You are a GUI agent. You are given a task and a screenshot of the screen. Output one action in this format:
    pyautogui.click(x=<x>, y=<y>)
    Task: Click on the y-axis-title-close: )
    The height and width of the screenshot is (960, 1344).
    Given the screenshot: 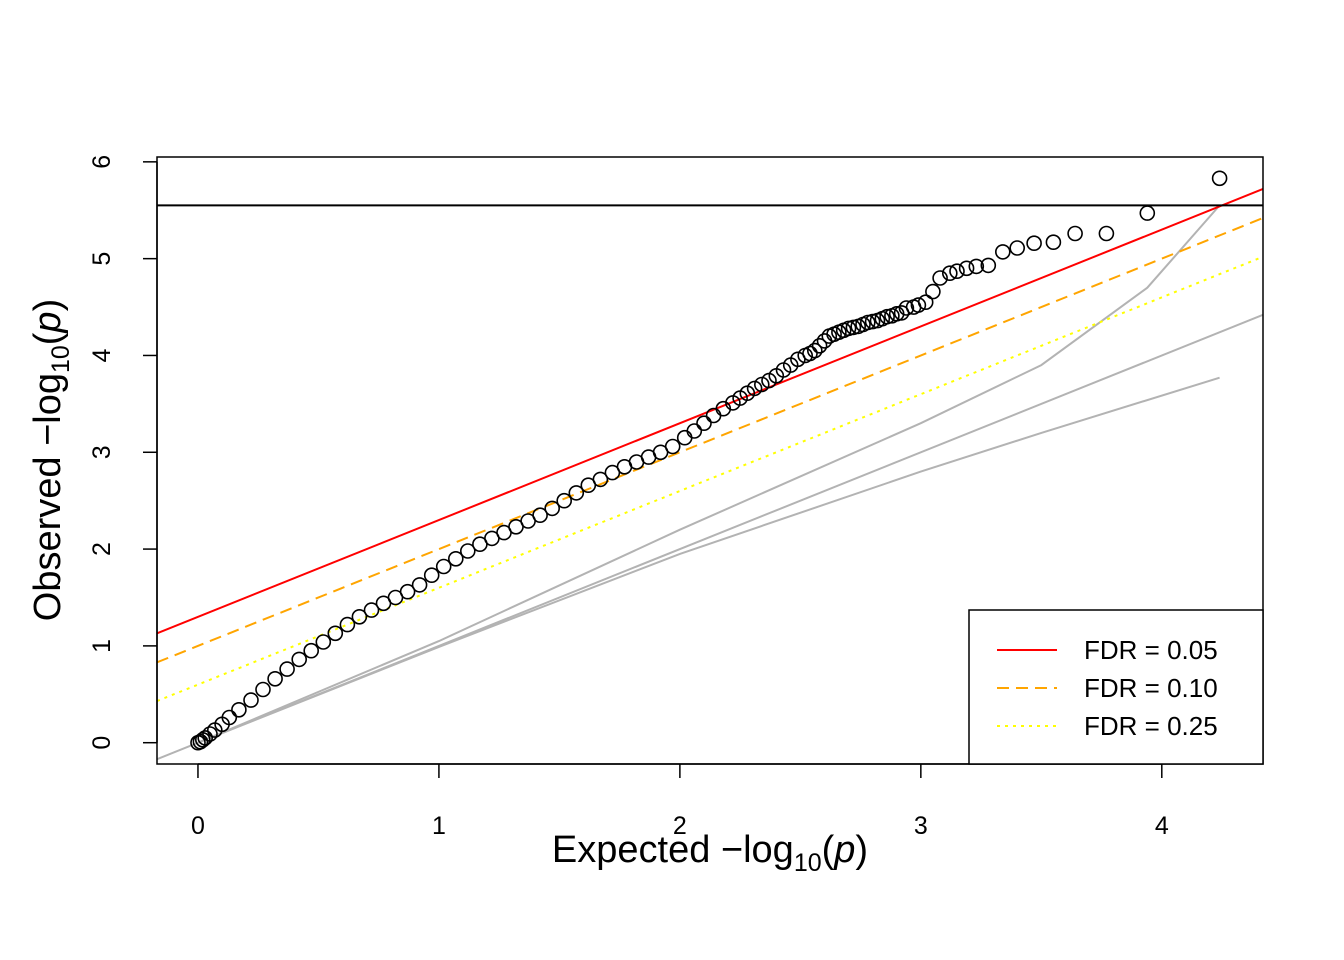 What is the action you would take?
    pyautogui.click(x=48, y=305)
    